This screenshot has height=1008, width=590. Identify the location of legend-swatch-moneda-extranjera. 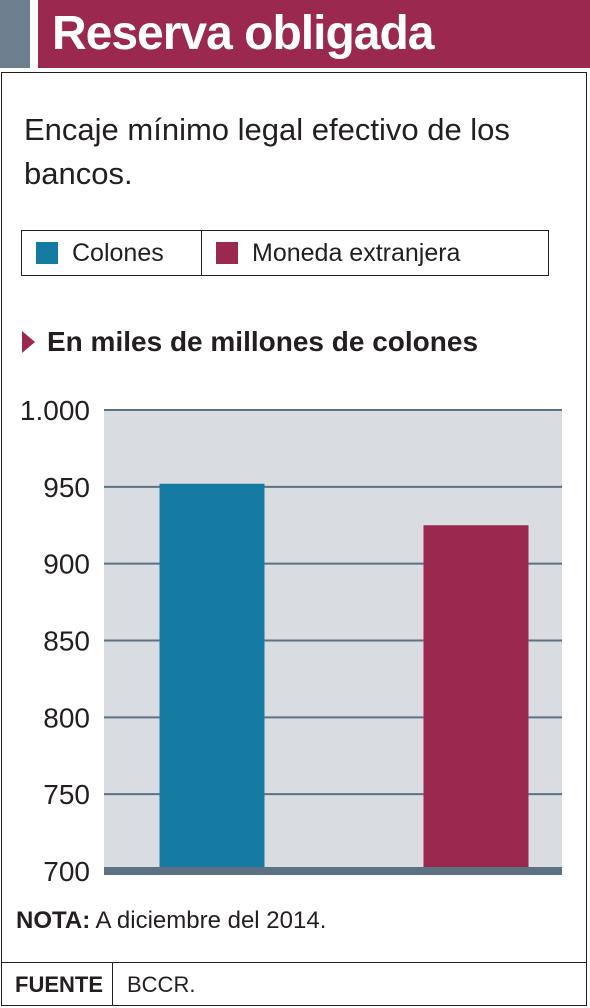
(227, 253).